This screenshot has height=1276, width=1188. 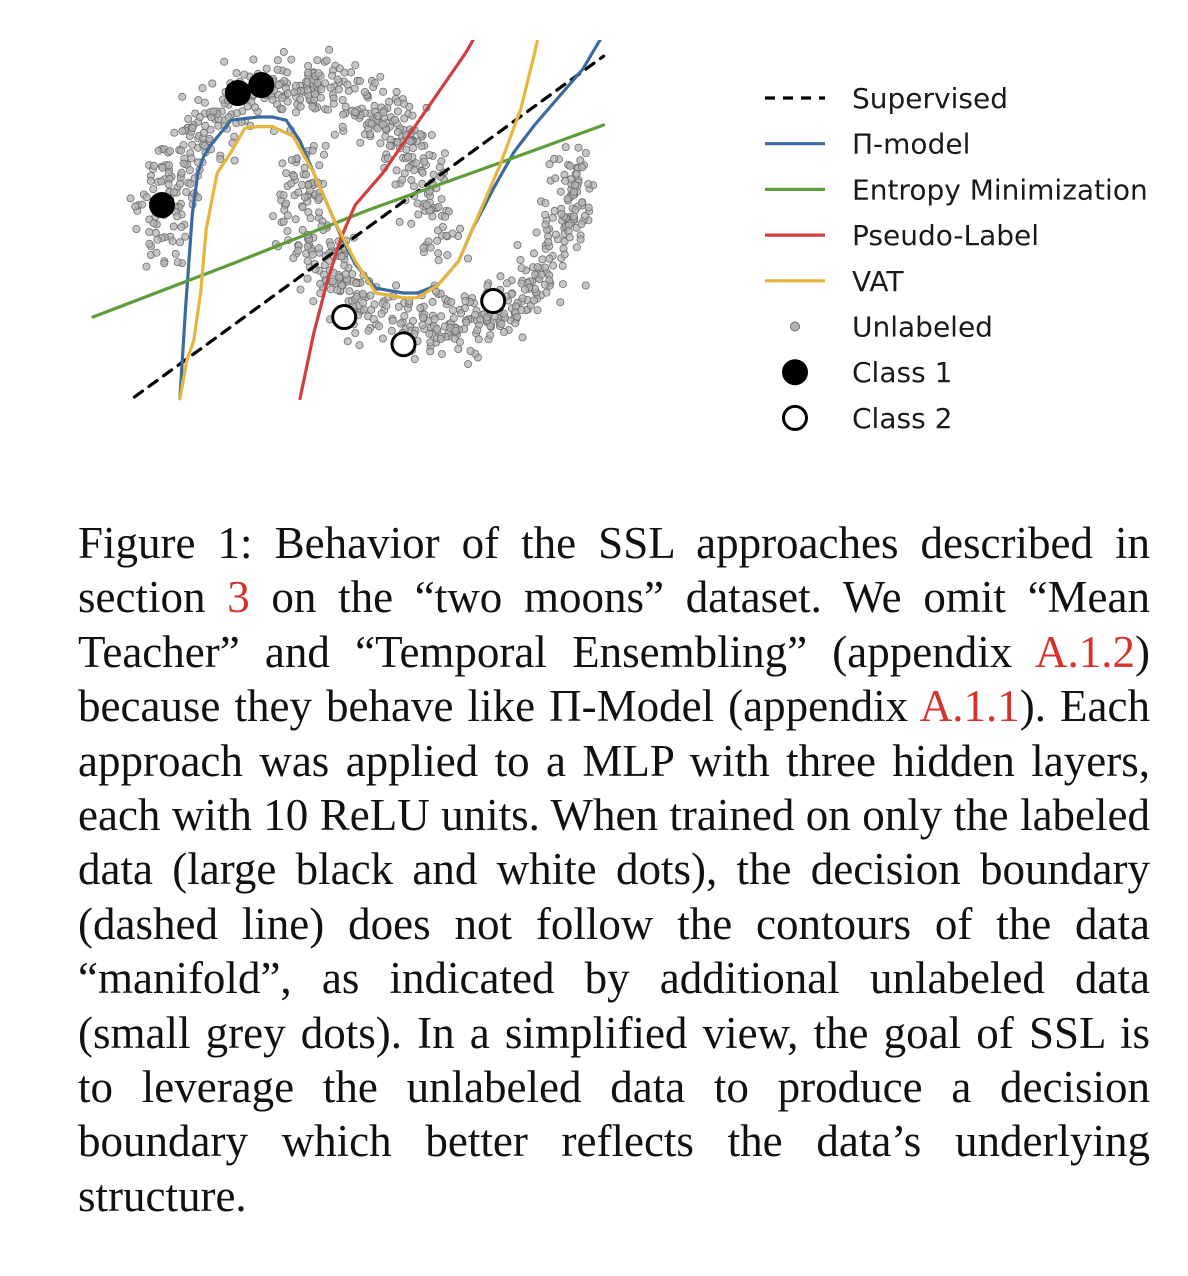 What do you see at coordinates (328, 215) in the screenshot?
I see `labeled-points` at bounding box center [328, 215].